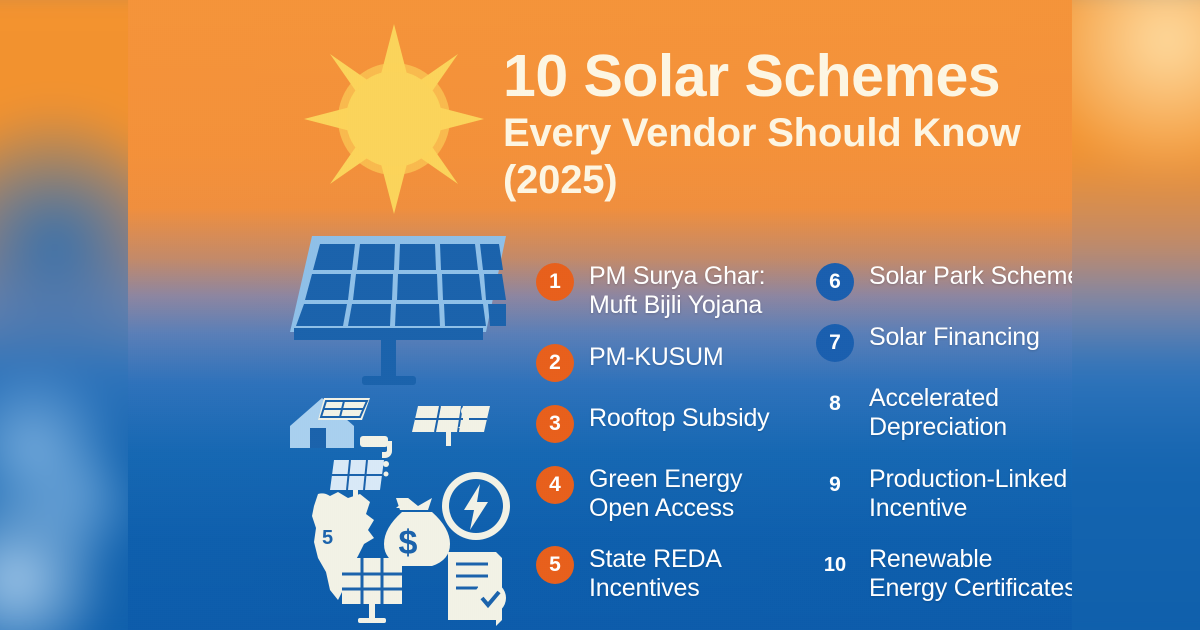  I want to click on scheme-label: Rooftop Subsidy, so click(679, 417).